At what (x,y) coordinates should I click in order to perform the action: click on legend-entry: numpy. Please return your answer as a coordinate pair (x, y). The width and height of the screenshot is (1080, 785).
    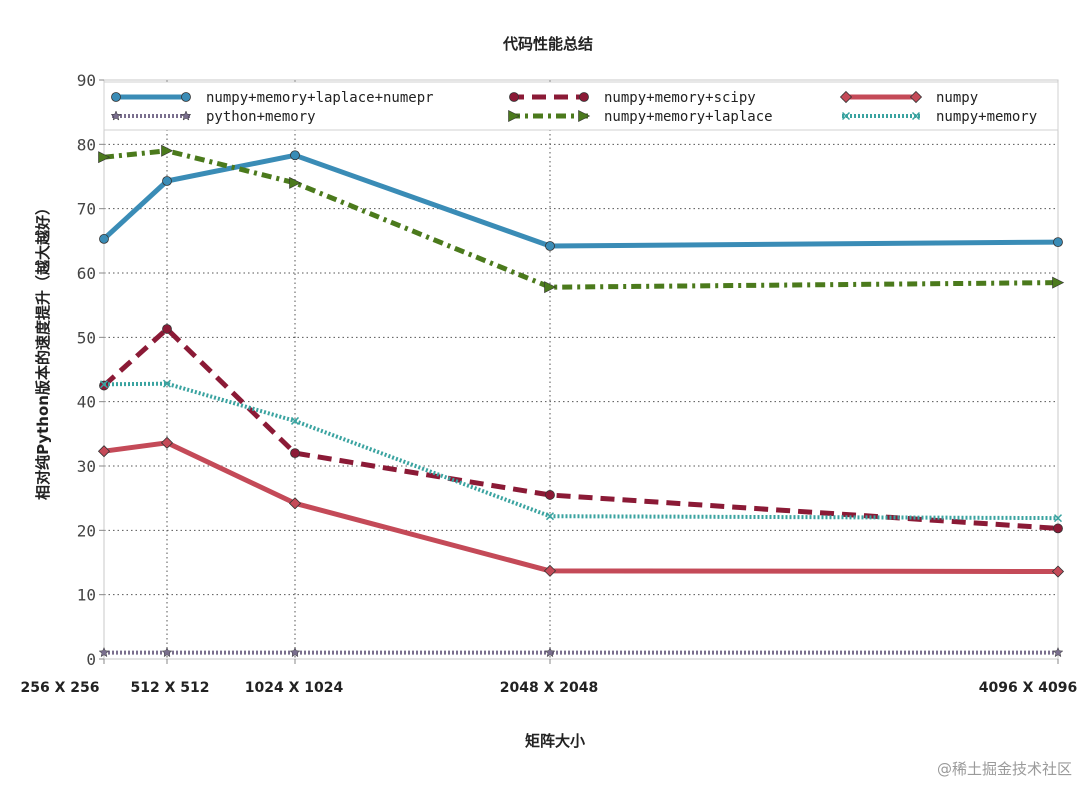
    Looking at the image, I should click on (908, 98).